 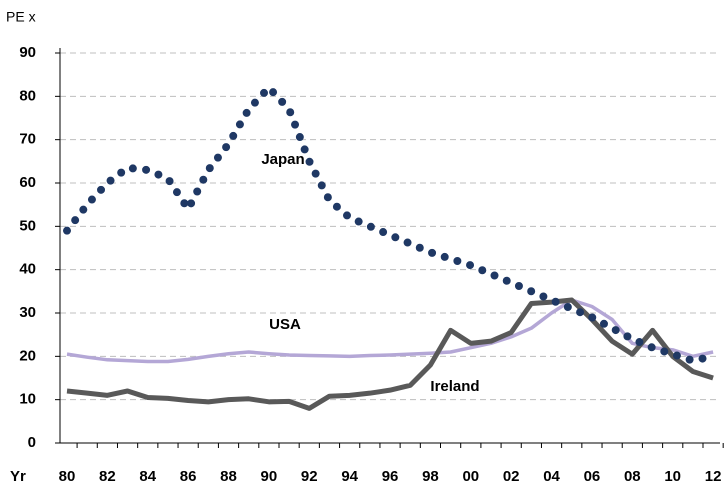 I want to click on x-tick-label: 12, so click(x=713, y=476).